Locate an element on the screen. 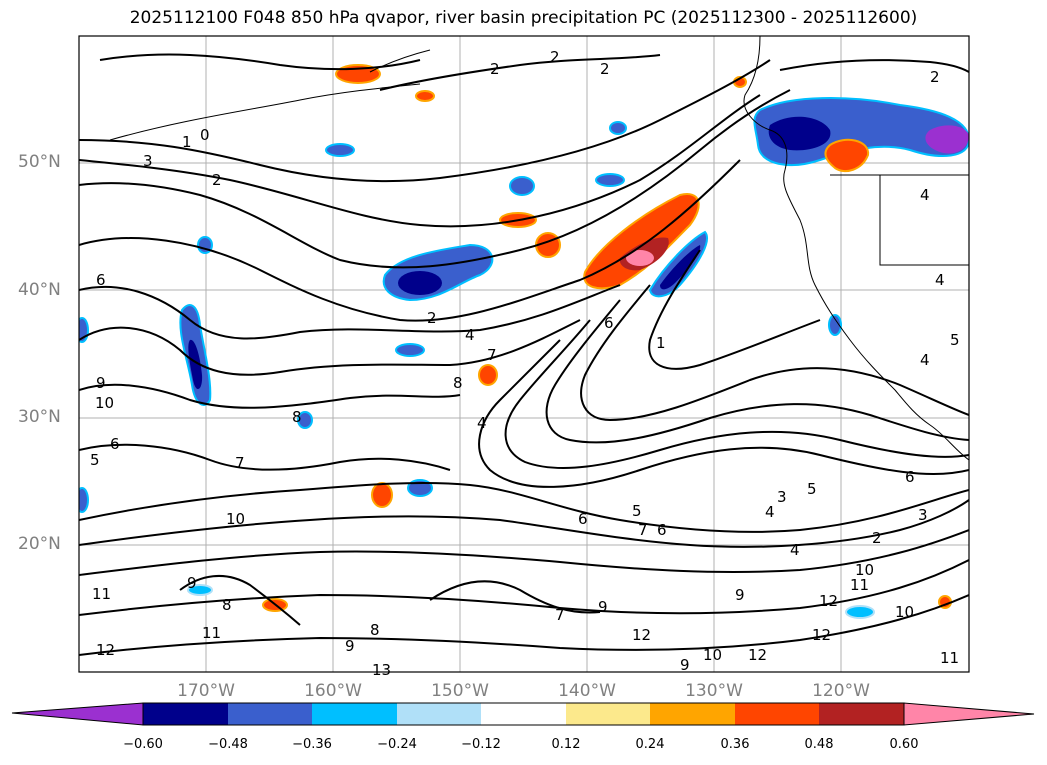 The image size is (1047, 765). lon-label-160w: 160°W is located at coordinates (333, 691).